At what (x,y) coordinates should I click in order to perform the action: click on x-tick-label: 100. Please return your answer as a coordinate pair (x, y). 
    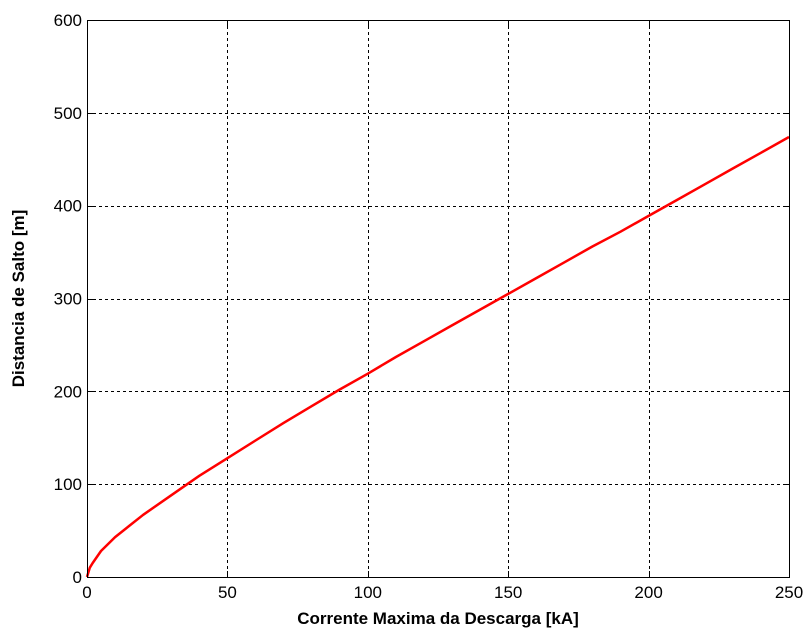
    Looking at the image, I should click on (368, 592).